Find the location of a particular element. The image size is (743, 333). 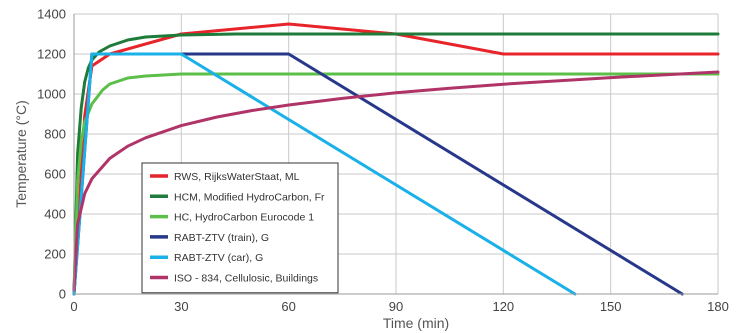

y-tick-label: 1000 is located at coordinates (51, 94).